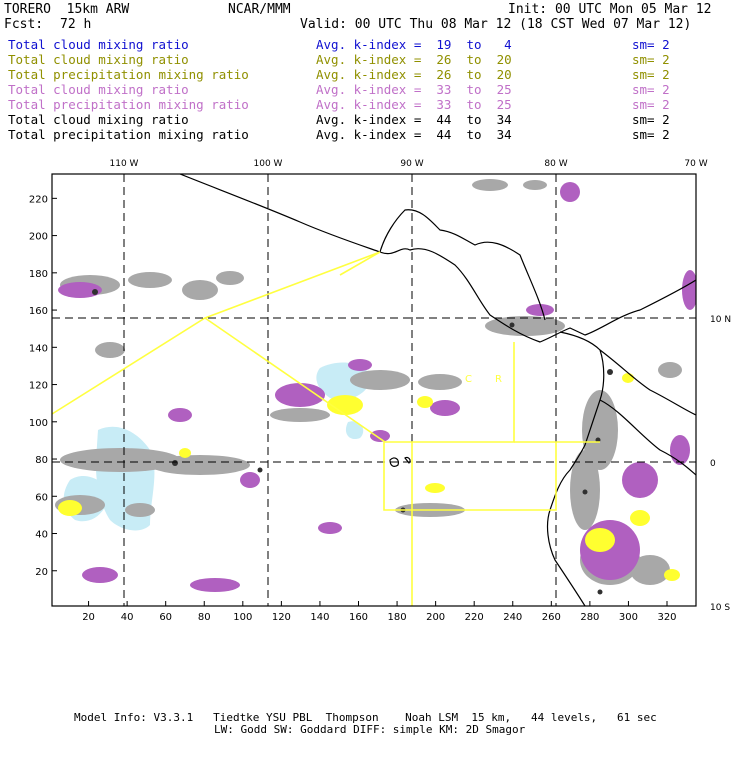 This screenshot has width=740, height=770. Describe the element at coordinates (38, 311) in the screenshot. I see `y-tick-label: 160` at that location.